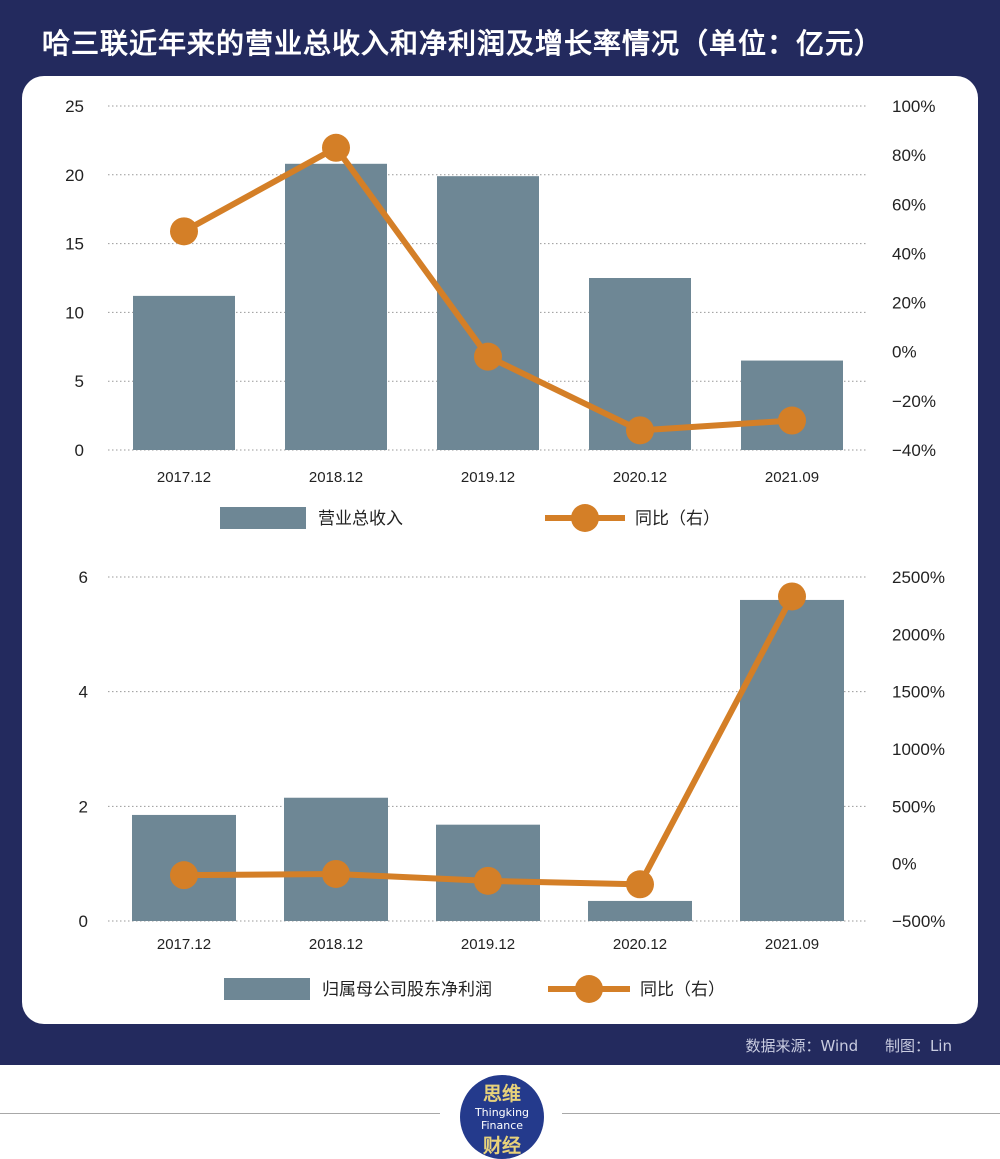  I want to click on chart2-left-tick-label: 0, so click(83, 921).